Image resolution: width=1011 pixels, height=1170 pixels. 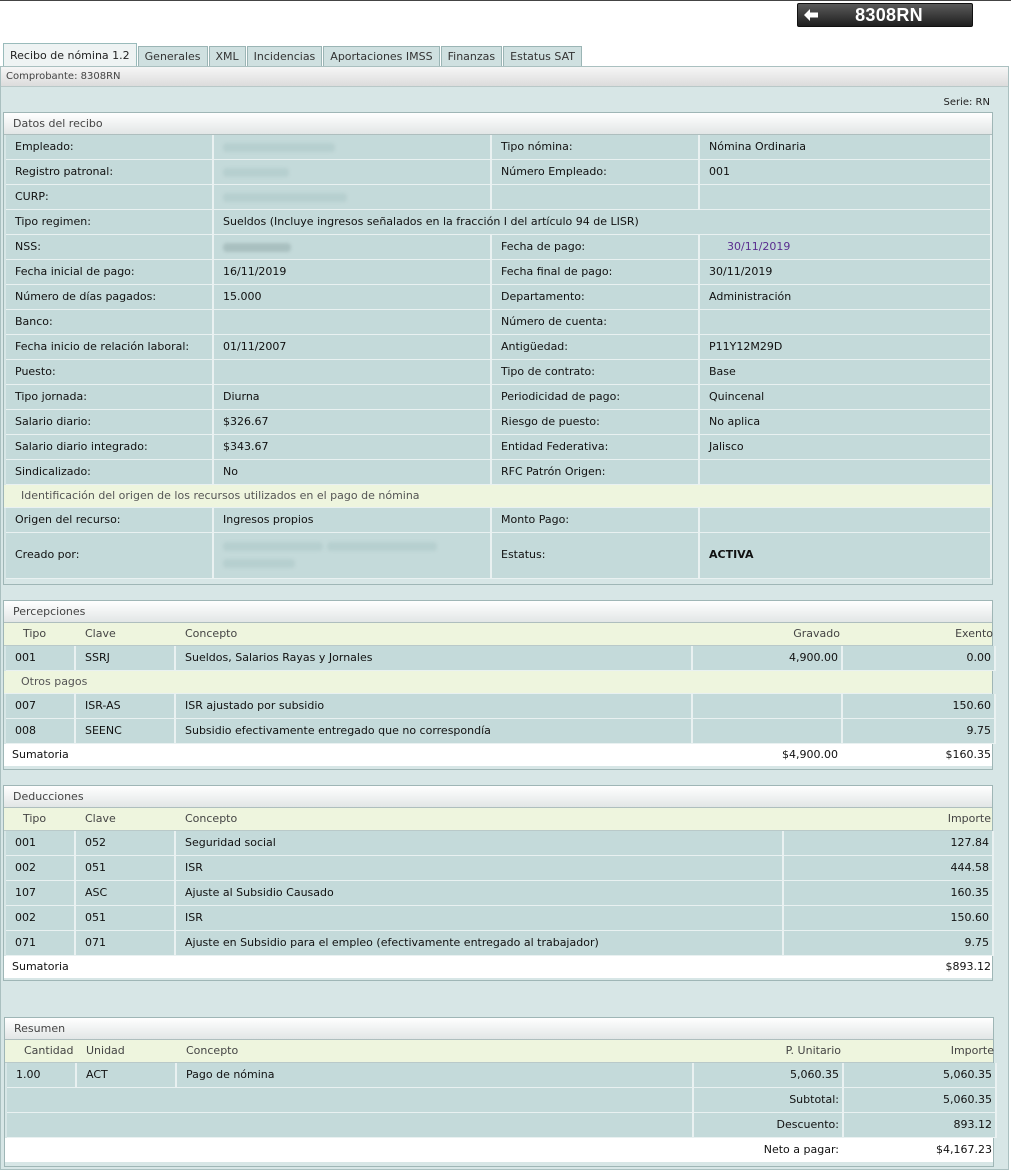 What do you see at coordinates (846, 372) in the screenshot?
I see `tipo-contrato-value: Base` at bounding box center [846, 372].